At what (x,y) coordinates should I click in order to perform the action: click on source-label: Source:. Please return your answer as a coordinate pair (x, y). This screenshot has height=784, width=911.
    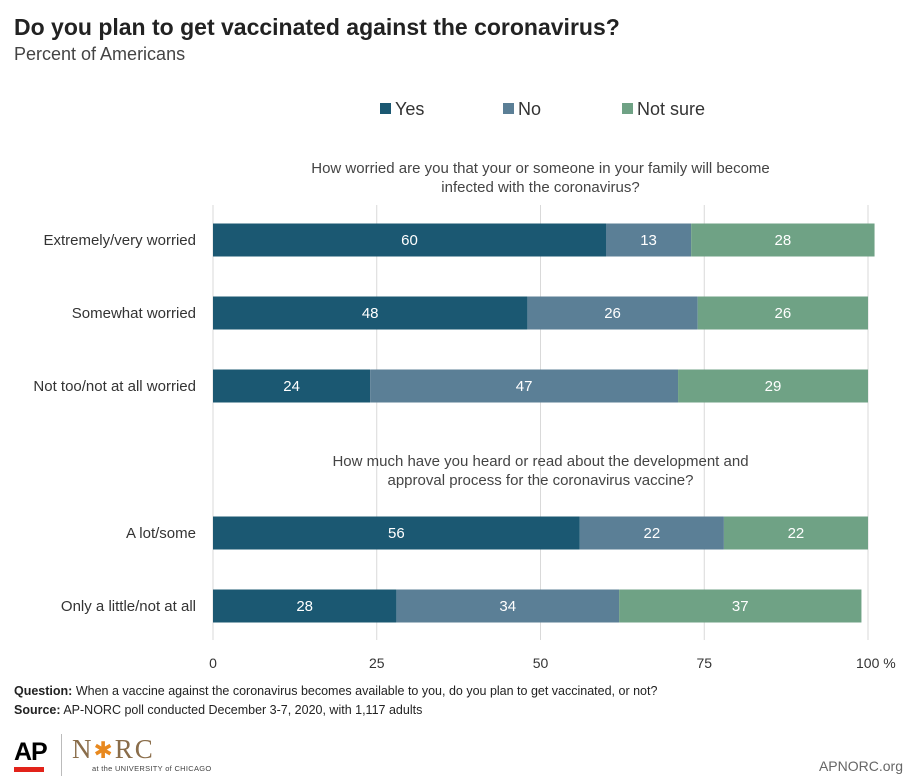
    Looking at the image, I should click on (37, 710).